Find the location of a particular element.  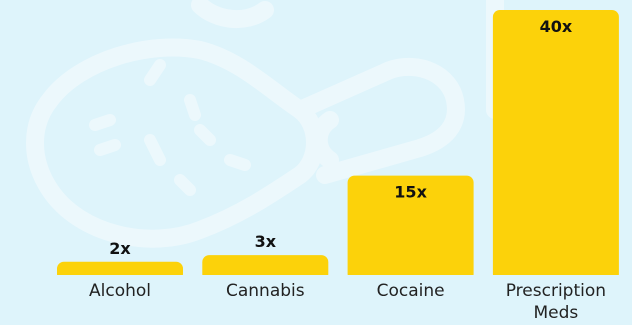

data-label: 2x is located at coordinates (120, 248).